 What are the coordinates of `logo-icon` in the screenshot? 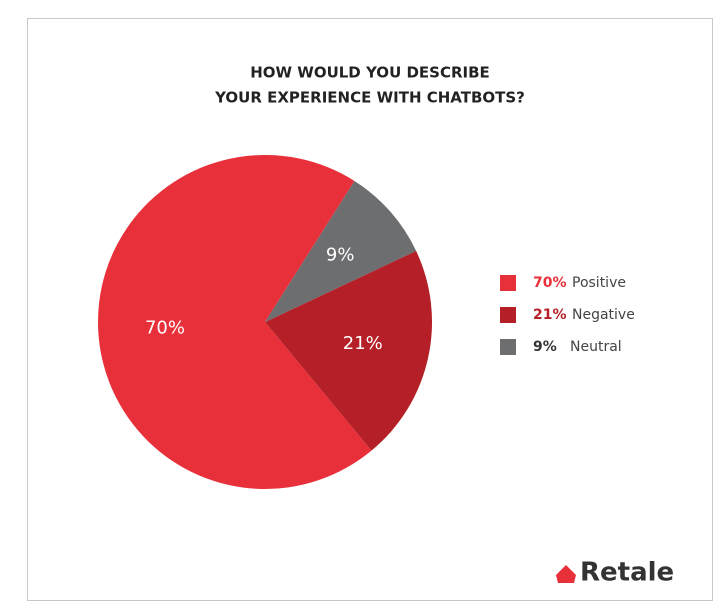 It's located at (566, 574).